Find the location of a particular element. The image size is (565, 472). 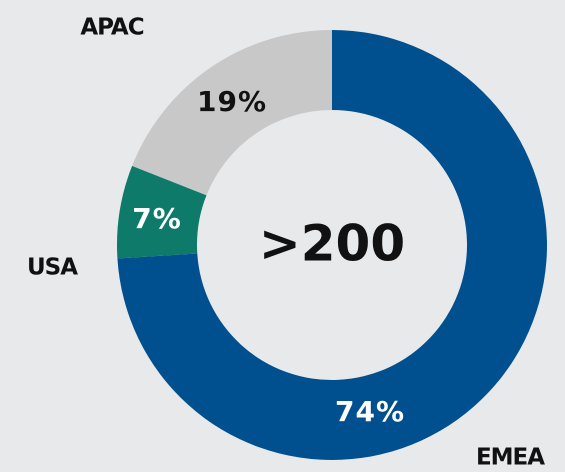

center-label: >200 is located at coordinates (332, 244).